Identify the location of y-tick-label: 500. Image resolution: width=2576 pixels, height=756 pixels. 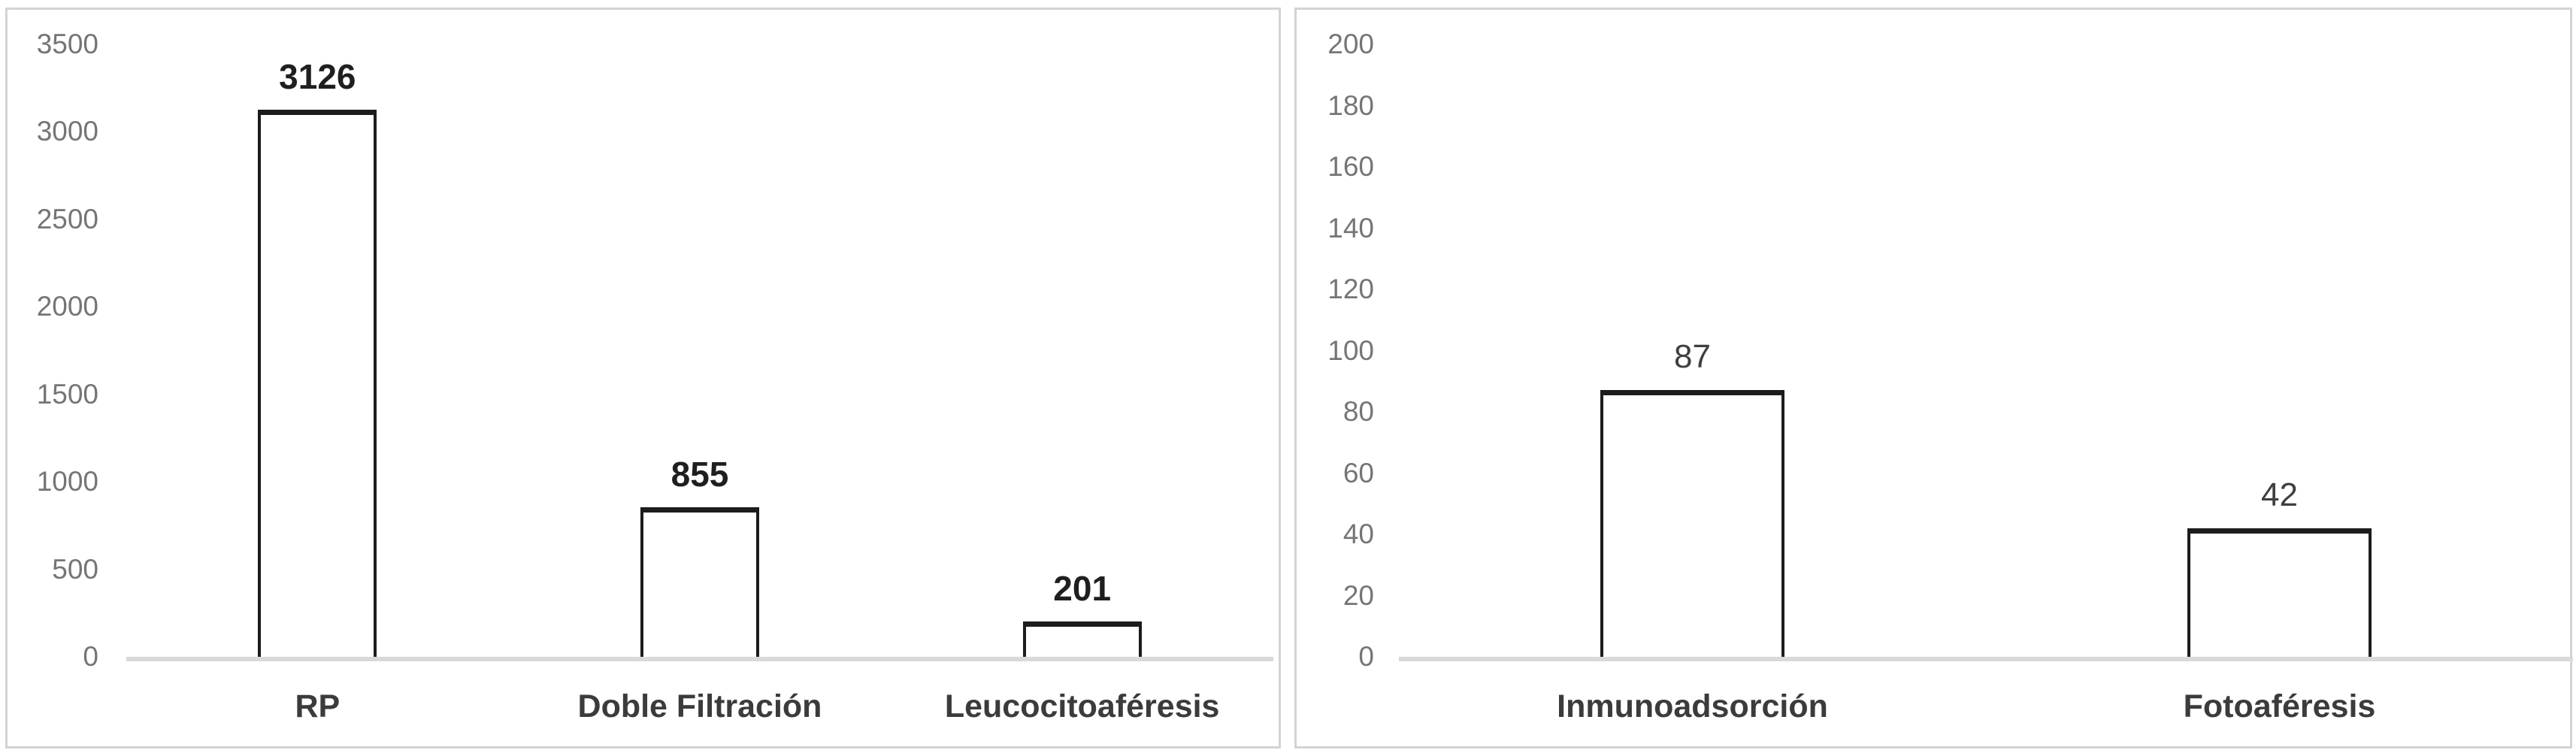
(75, 569).